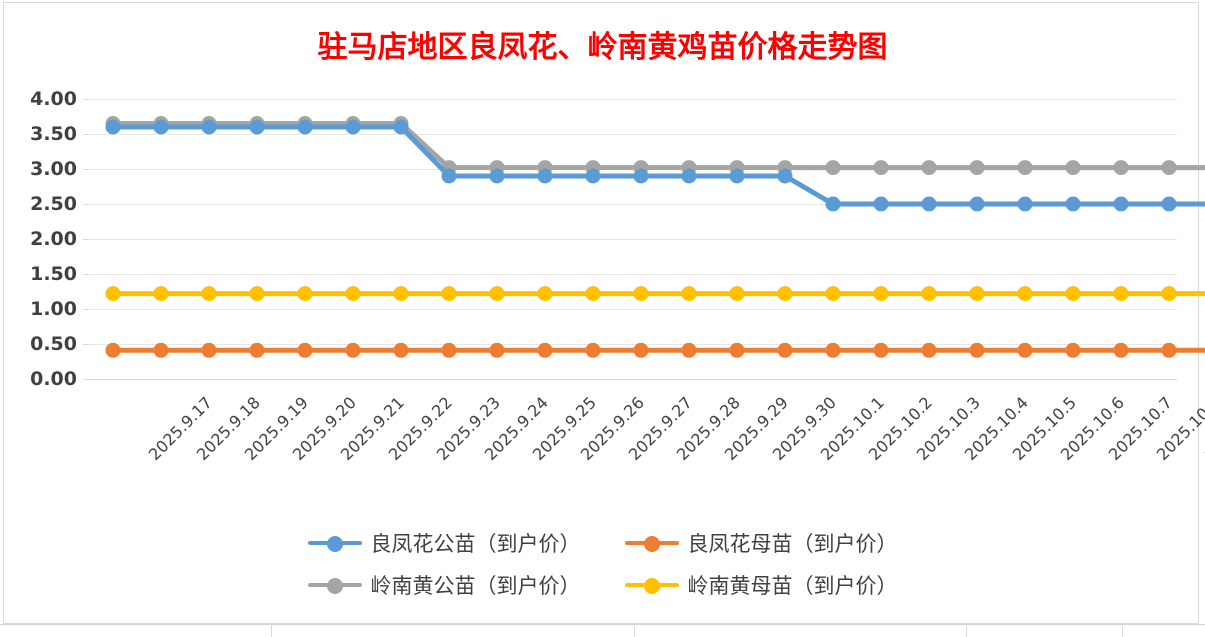  I want to click on chart-legend: 良凤花公苗（到户价） 良凤花母苗（到户价） 岭南黄公苗（到户价） 岭南黄母苗（到户价）, so click(602, 564).